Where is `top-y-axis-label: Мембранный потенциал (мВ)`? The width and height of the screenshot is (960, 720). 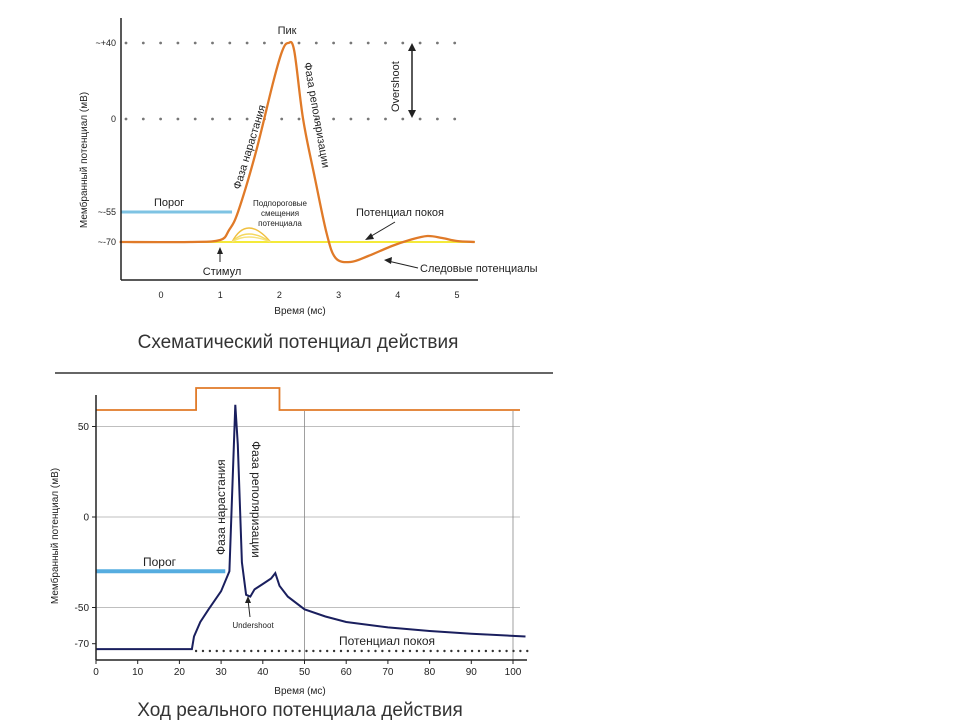
top-y-axis-label: Мембранный потенциал (мВ) is located at coordinates (84, 160).